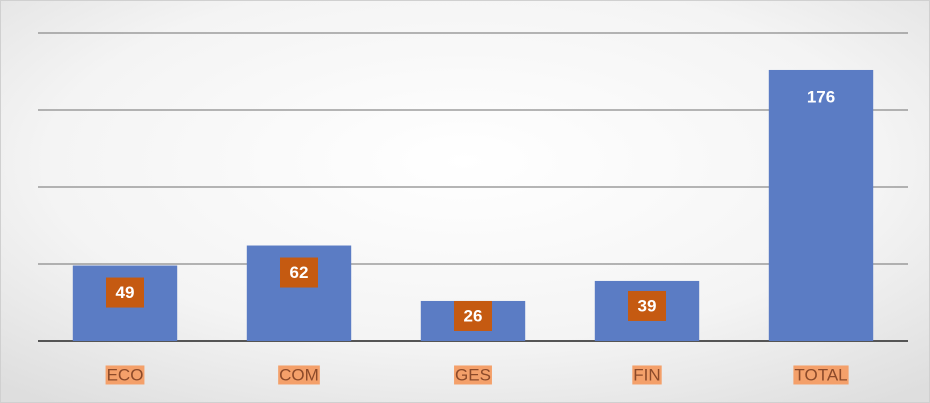  I want to click on value-label: 39, so click(647, 305).